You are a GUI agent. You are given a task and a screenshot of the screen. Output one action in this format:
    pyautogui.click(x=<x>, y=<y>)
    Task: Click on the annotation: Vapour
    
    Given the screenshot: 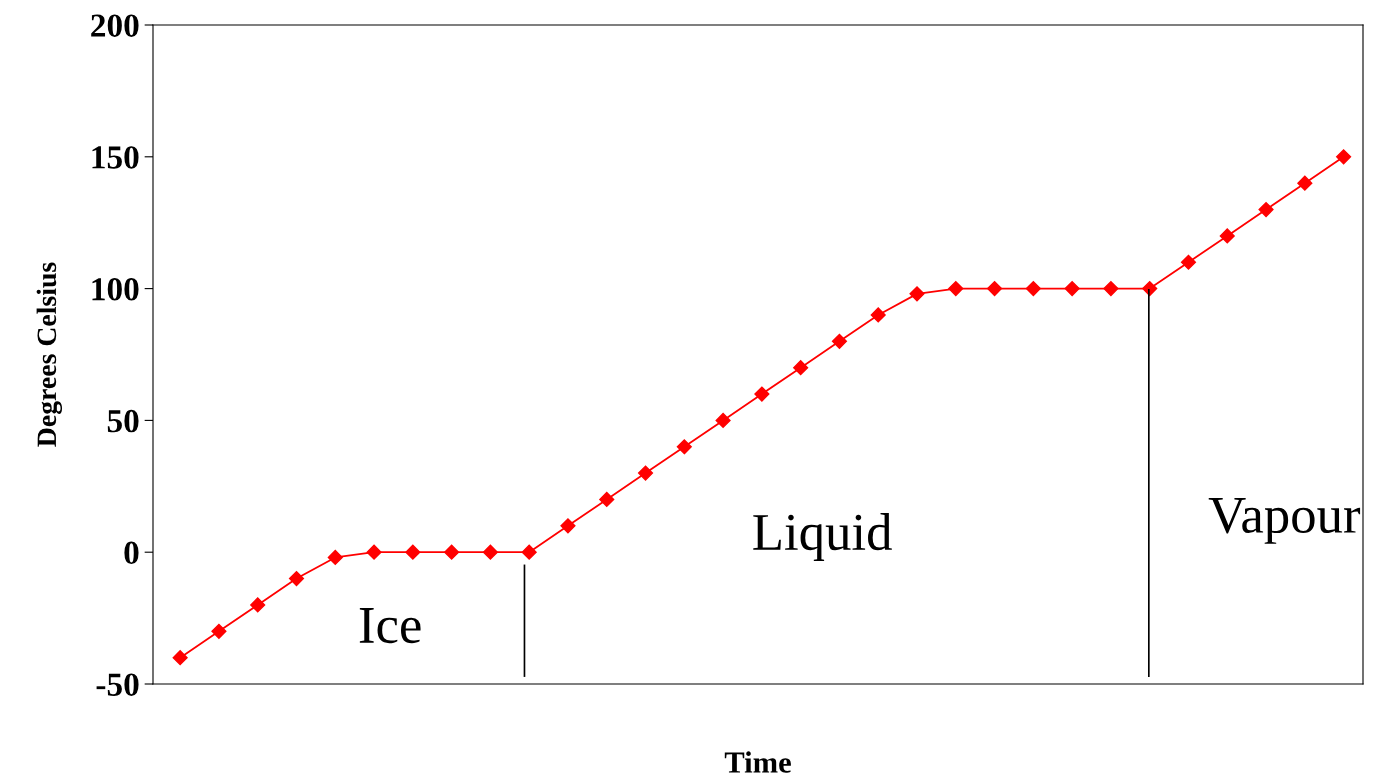 What is the action you would take?
    pyautogui.click(x=1284, y=521)
    